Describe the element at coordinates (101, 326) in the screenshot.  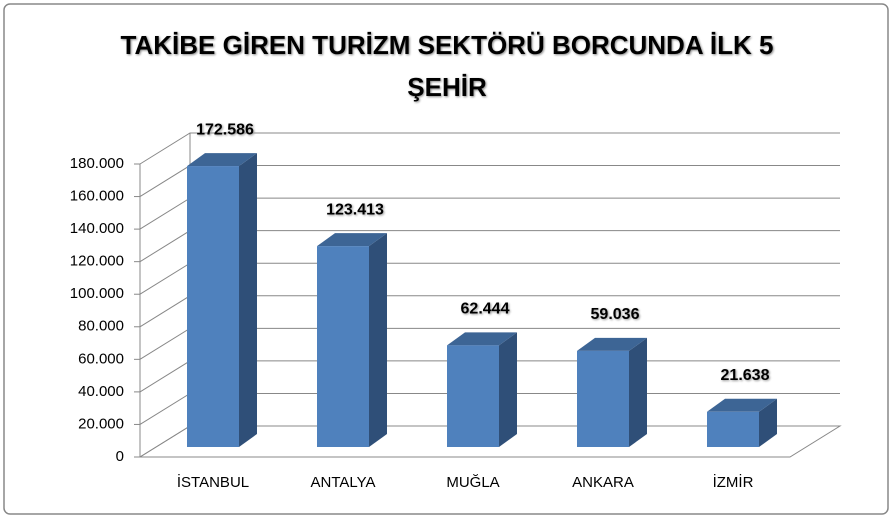
I see `y-tick-label: 80.000` at that location.